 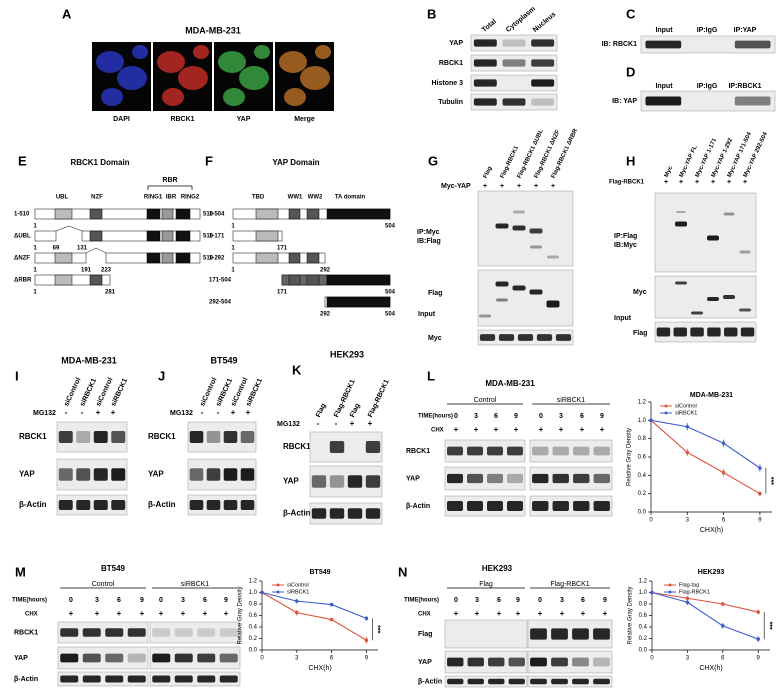 I want to click on x-tick-label: 9, so click(x=760, y=521).